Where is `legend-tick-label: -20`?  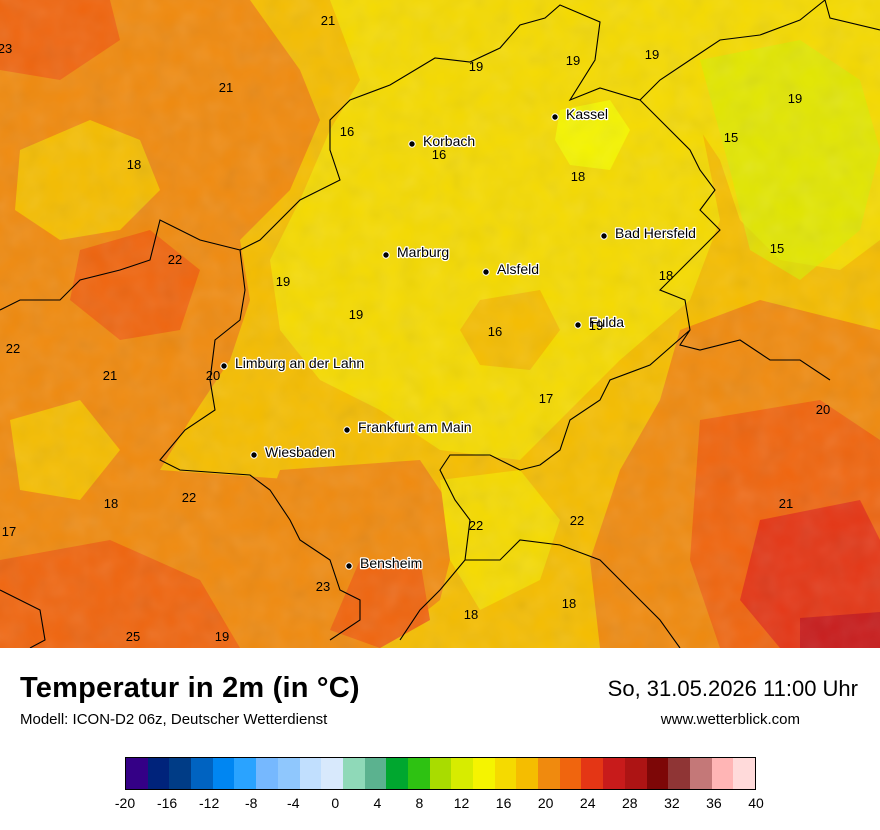 legend-tick-label: -20 is located at coordinates (125, 803).